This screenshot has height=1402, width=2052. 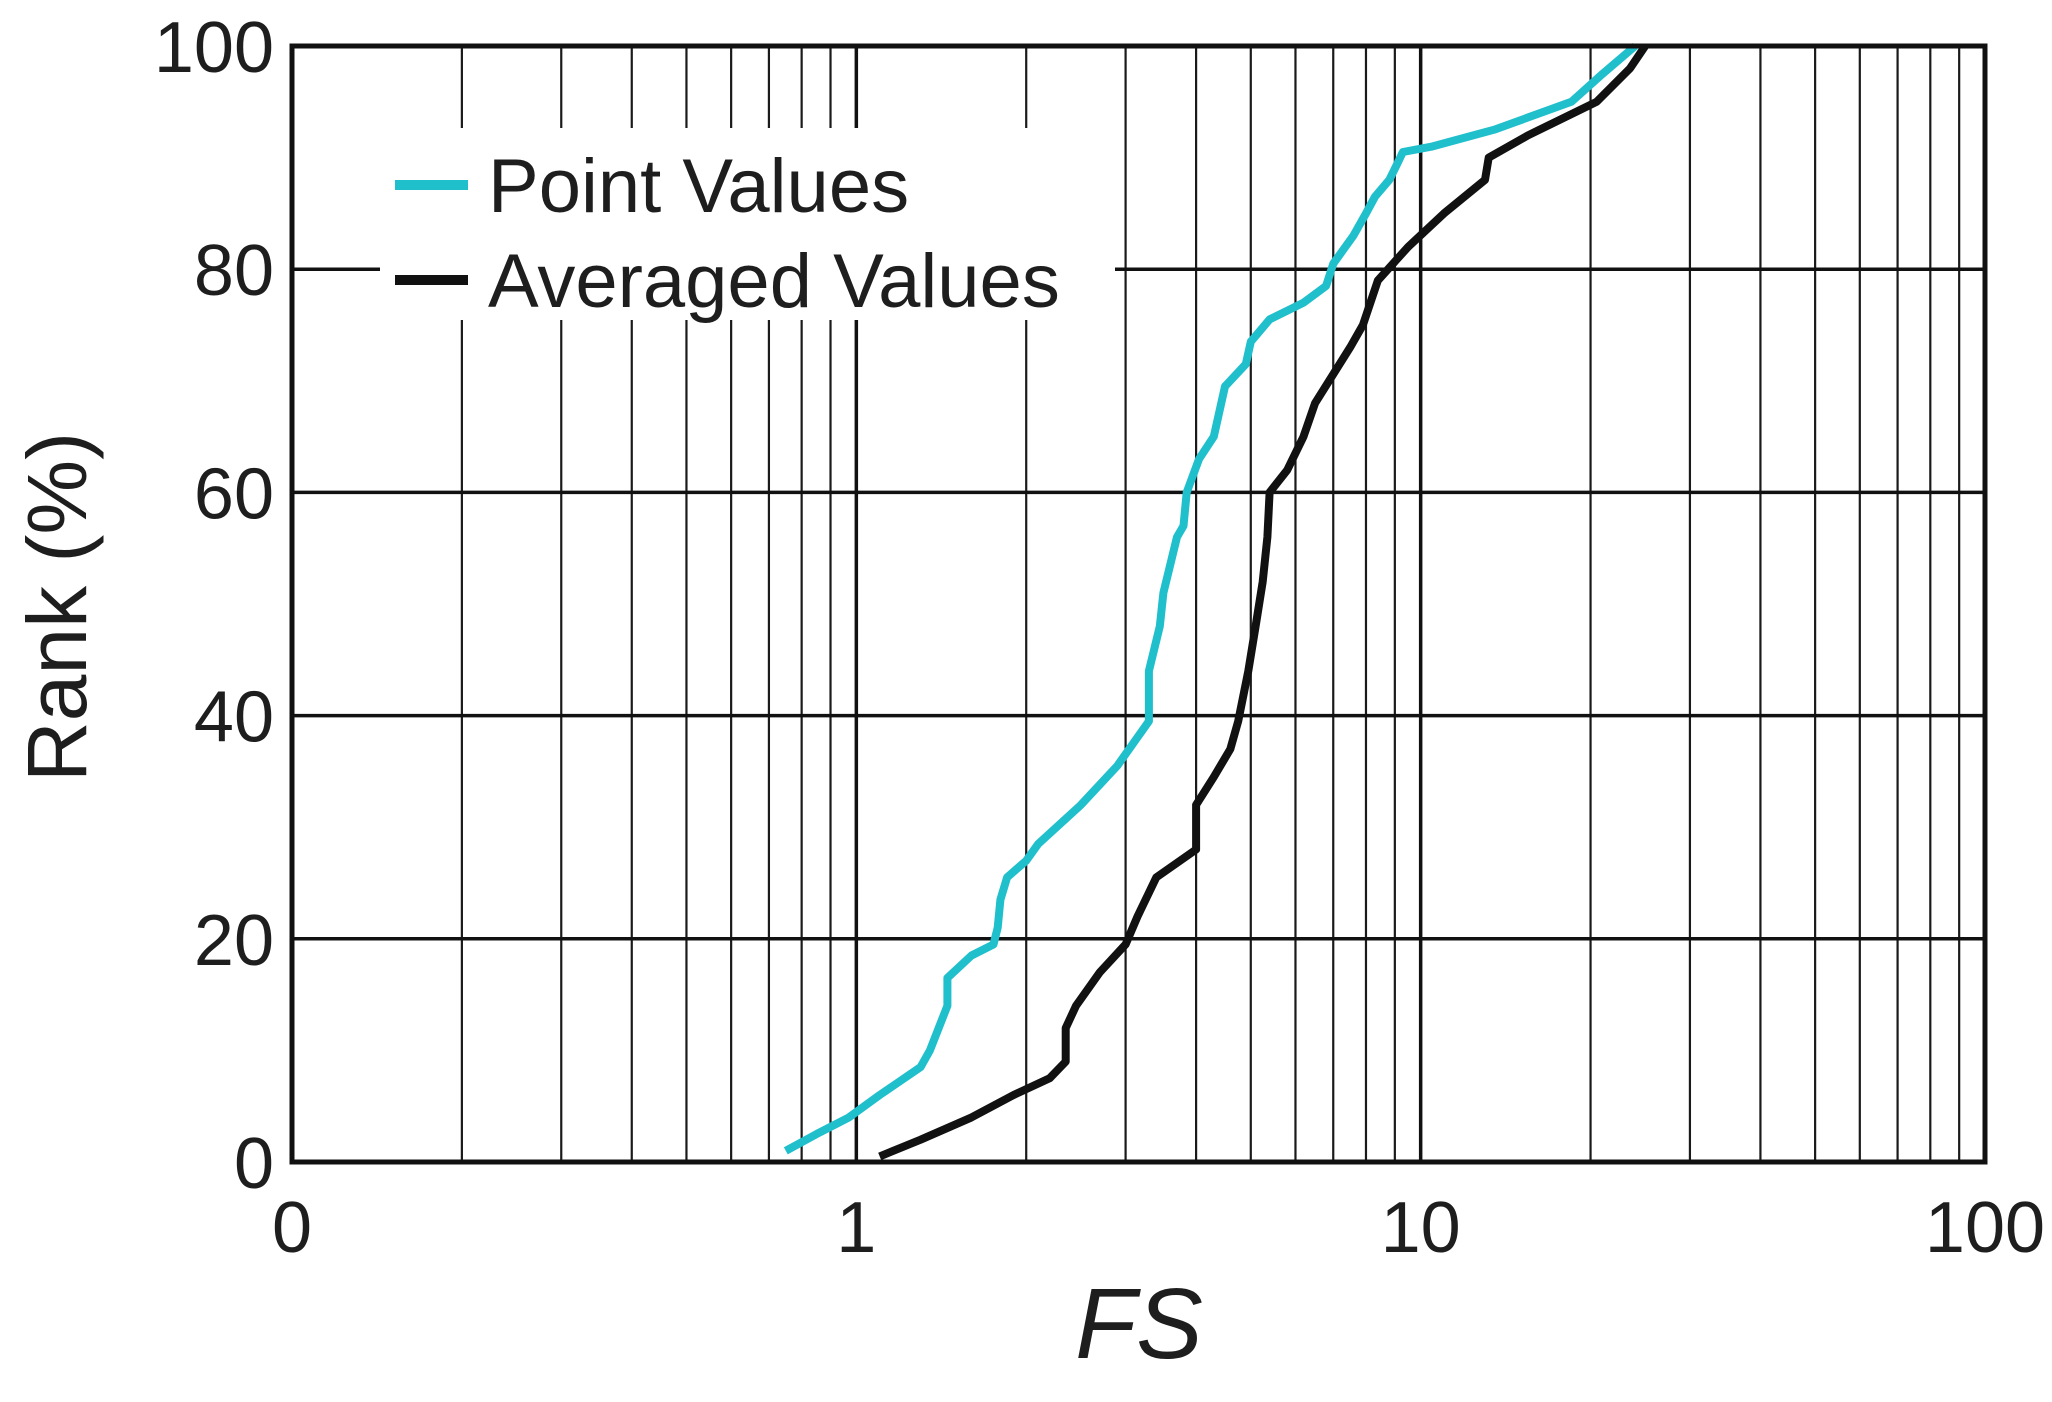 What do you see at coordinates (234, 494) in the screenshot?
I see `y-tick-label: 60` at bounding box center [234, 494].